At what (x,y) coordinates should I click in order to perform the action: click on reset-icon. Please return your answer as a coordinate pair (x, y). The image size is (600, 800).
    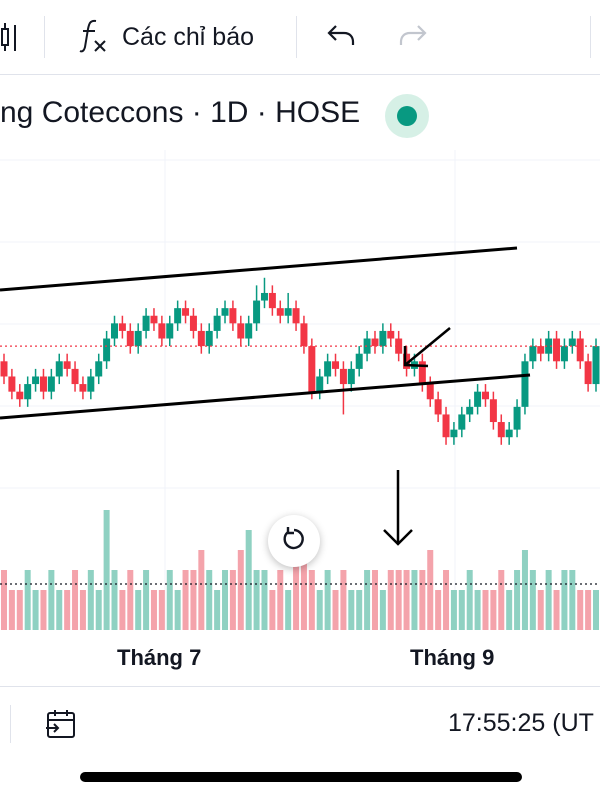
    Looking at the image, I should click on (294, 541).